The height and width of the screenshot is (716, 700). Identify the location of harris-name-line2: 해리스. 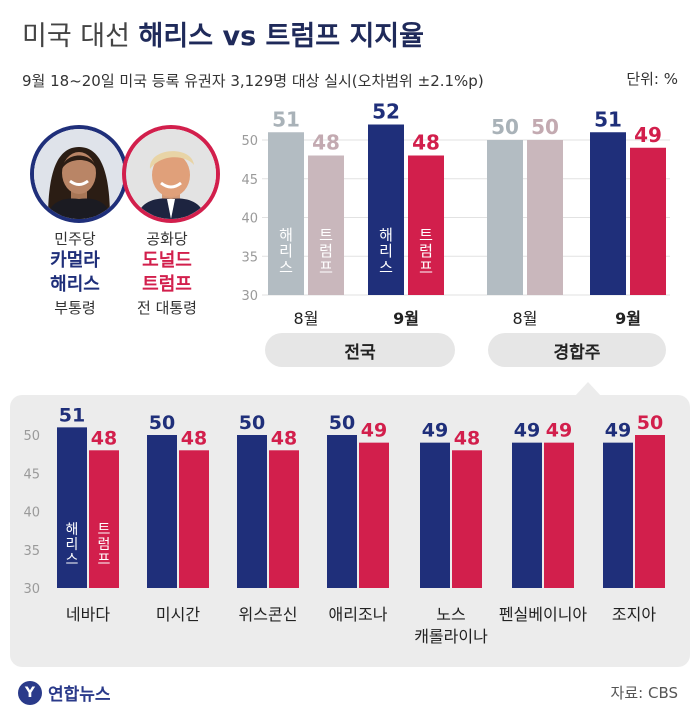
(75, 284).